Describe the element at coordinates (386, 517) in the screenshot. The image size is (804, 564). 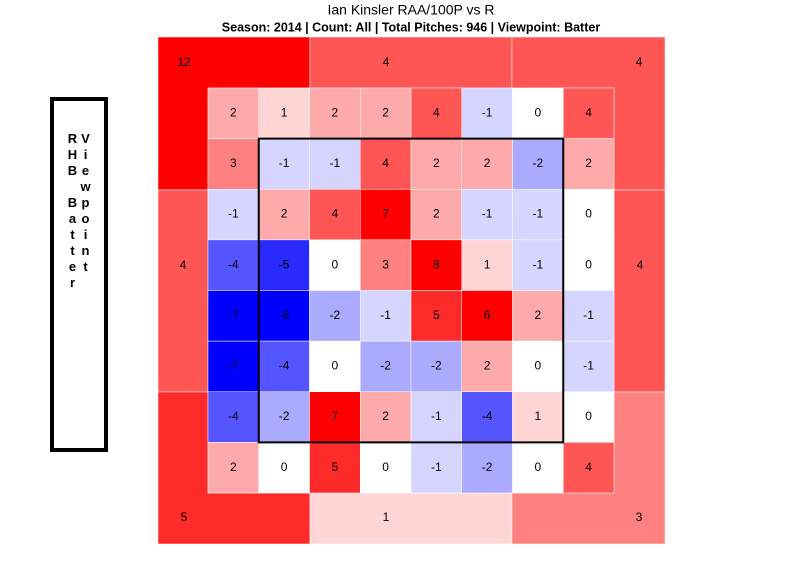
I see `outer-zone-label: 1` at that location.